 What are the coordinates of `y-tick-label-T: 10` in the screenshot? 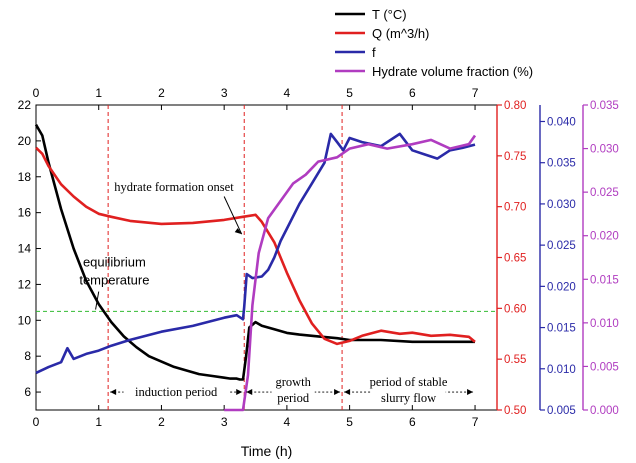 It's located at (25, 320).